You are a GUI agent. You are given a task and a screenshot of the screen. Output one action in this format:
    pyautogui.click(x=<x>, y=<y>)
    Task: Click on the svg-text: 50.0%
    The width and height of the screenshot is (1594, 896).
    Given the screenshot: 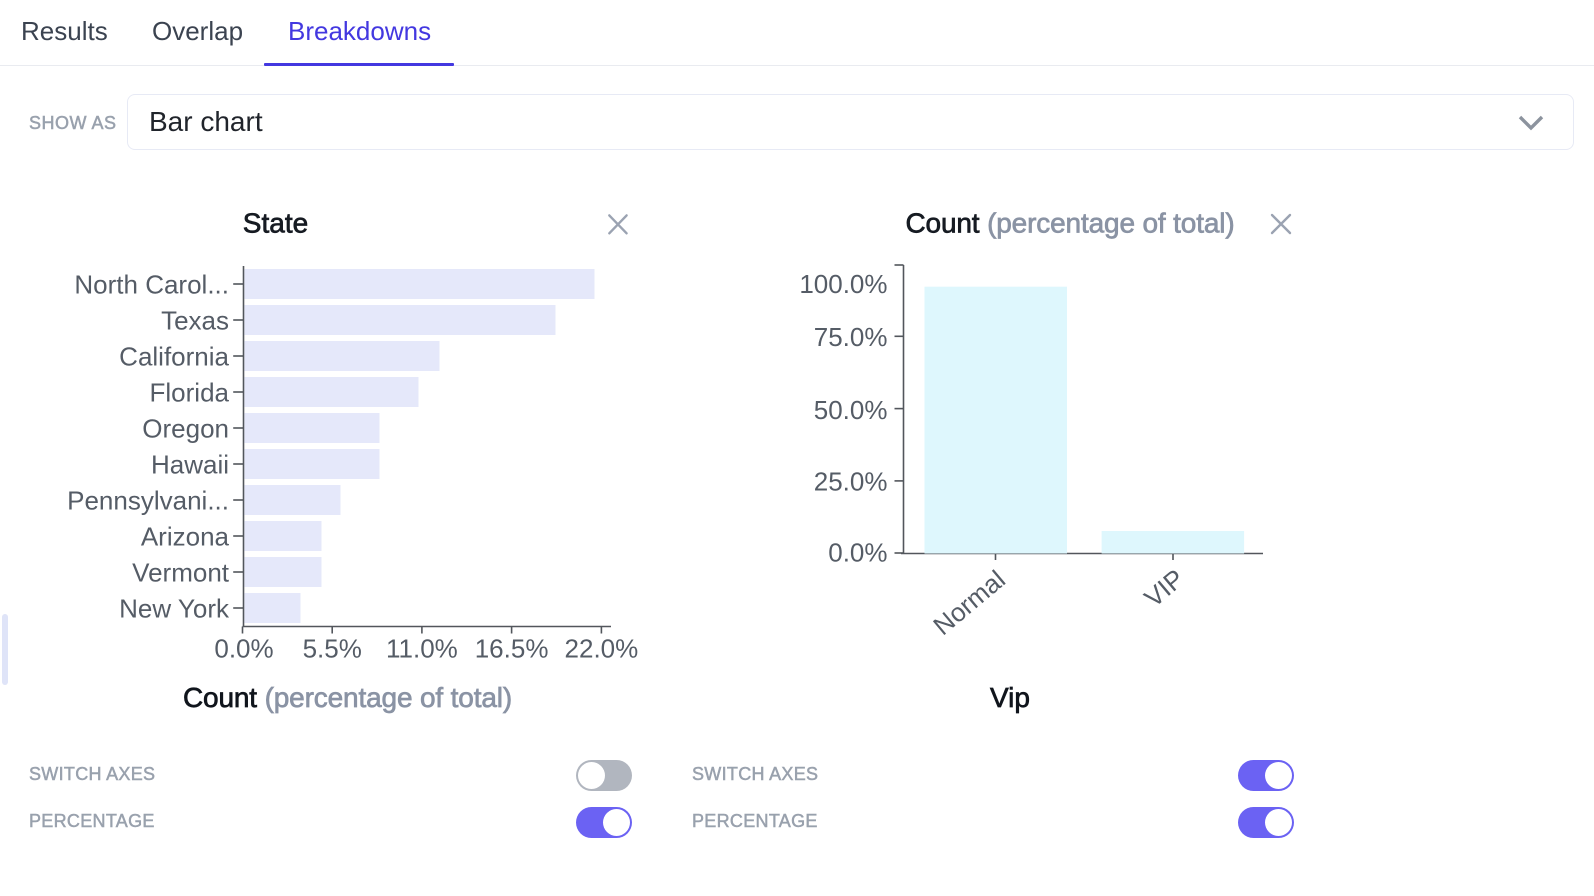 What is the action you would take?
    pyautogui.click(x=851, y=410)
    